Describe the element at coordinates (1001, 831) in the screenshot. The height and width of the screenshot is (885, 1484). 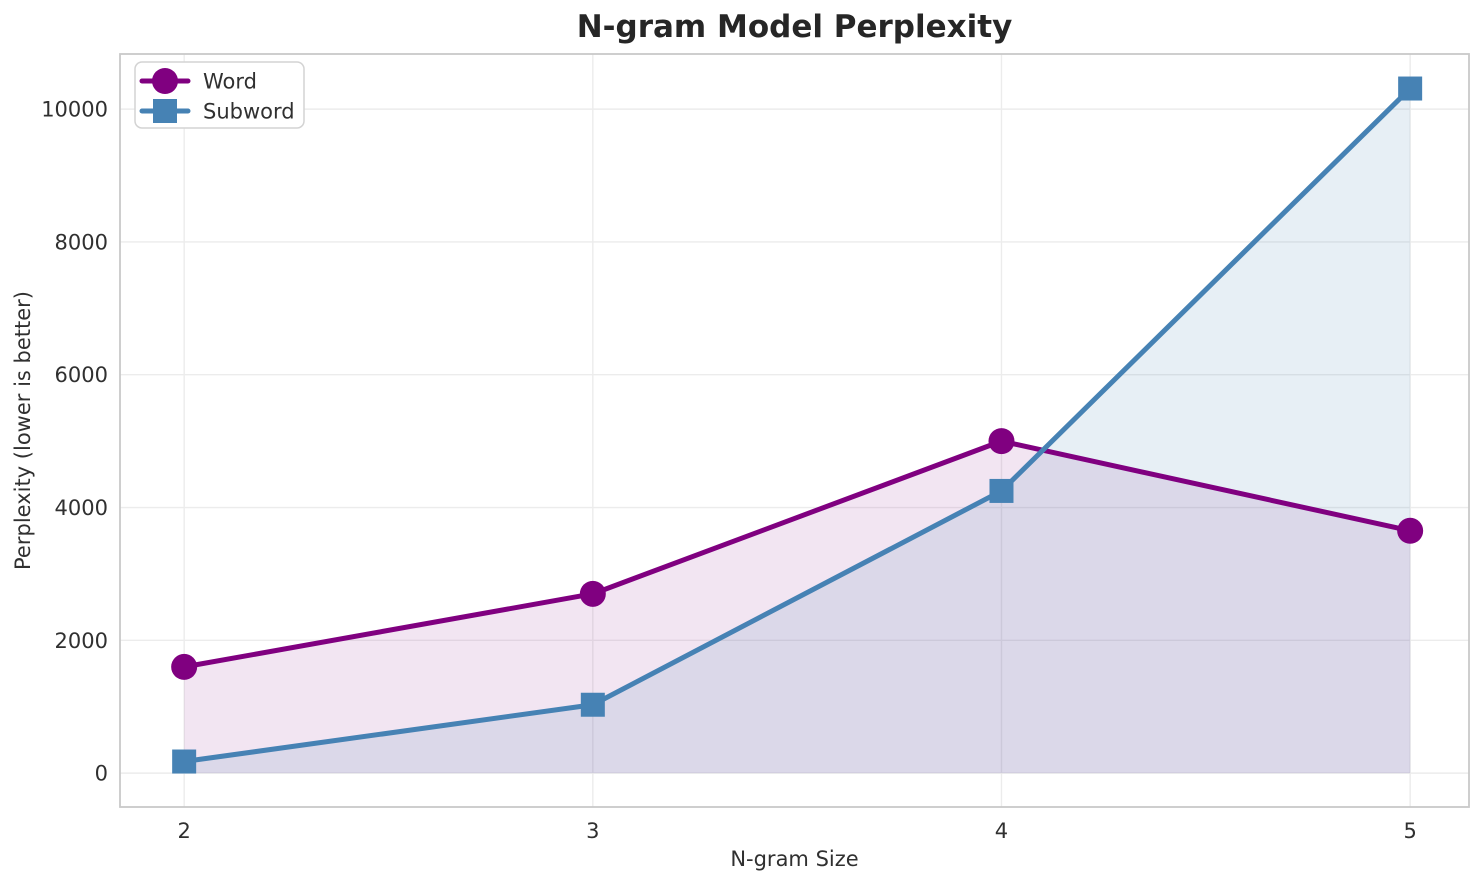
I see `x-tick-label: 4` at that location.